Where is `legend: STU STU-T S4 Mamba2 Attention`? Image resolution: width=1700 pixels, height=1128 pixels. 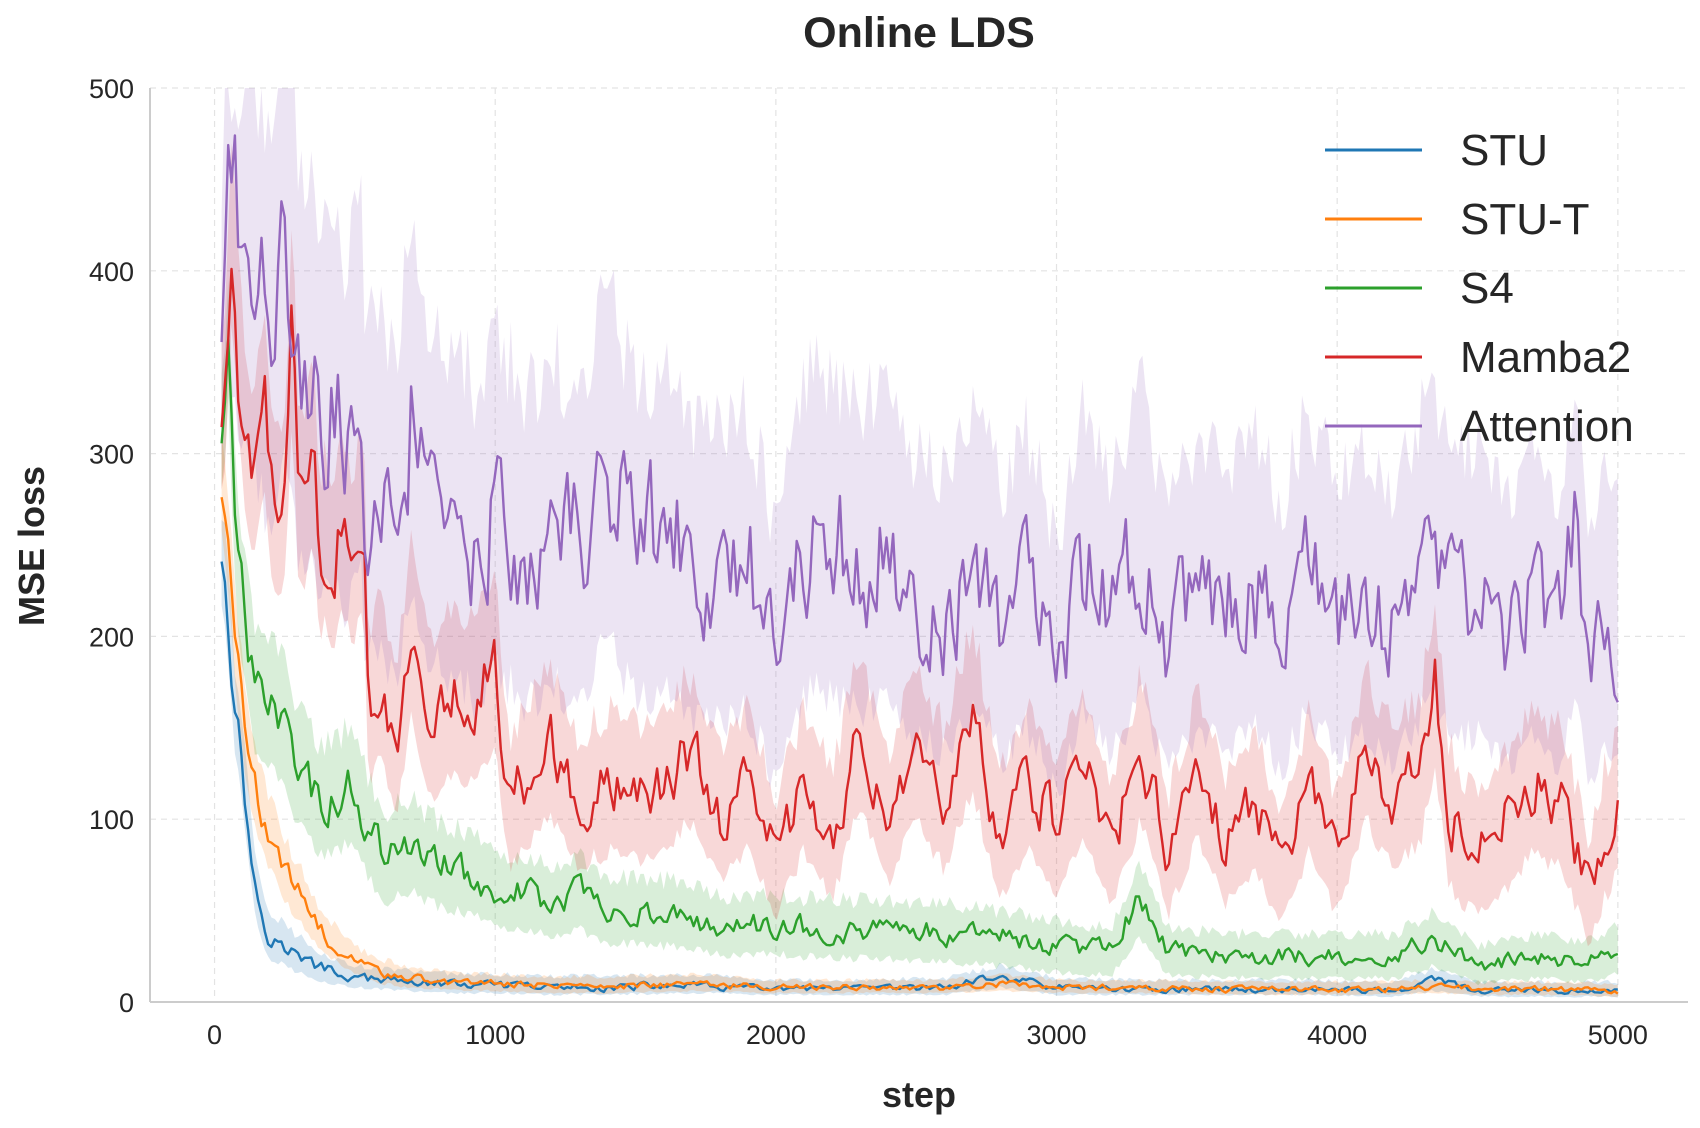 legend: STU STU-T S4 Mamba2 Attention is located at coordinates (1479, 288).